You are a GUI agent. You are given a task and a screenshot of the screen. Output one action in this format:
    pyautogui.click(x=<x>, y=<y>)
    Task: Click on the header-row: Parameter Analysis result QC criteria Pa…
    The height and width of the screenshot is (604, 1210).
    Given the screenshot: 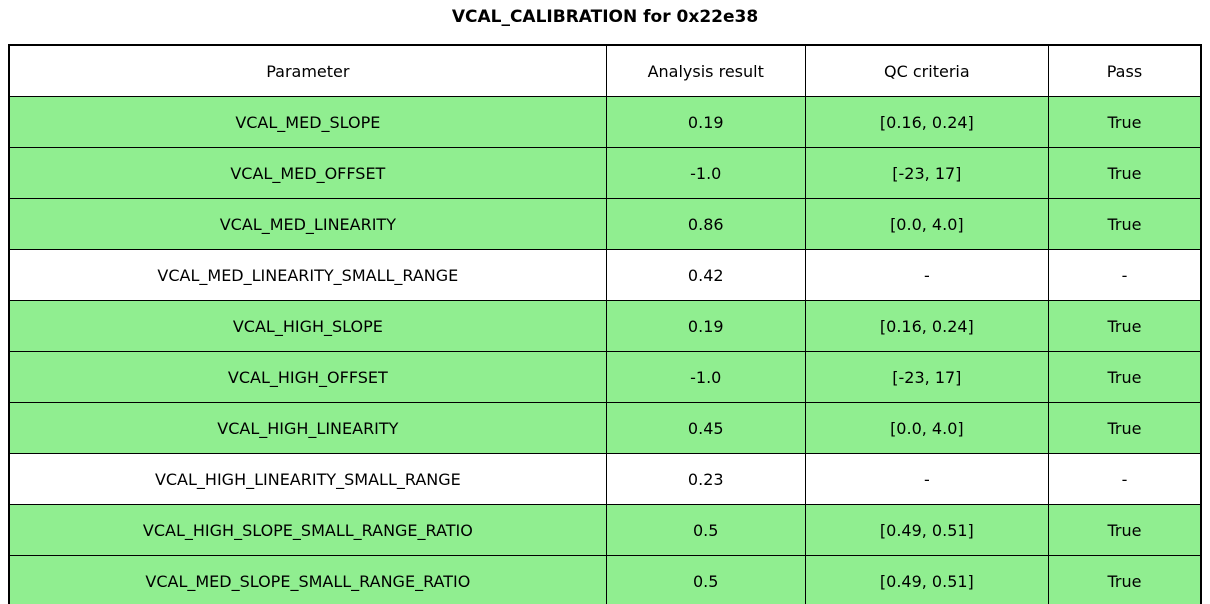 What is the action you would take?
    pyautogui.click(x=605, y=70)
    